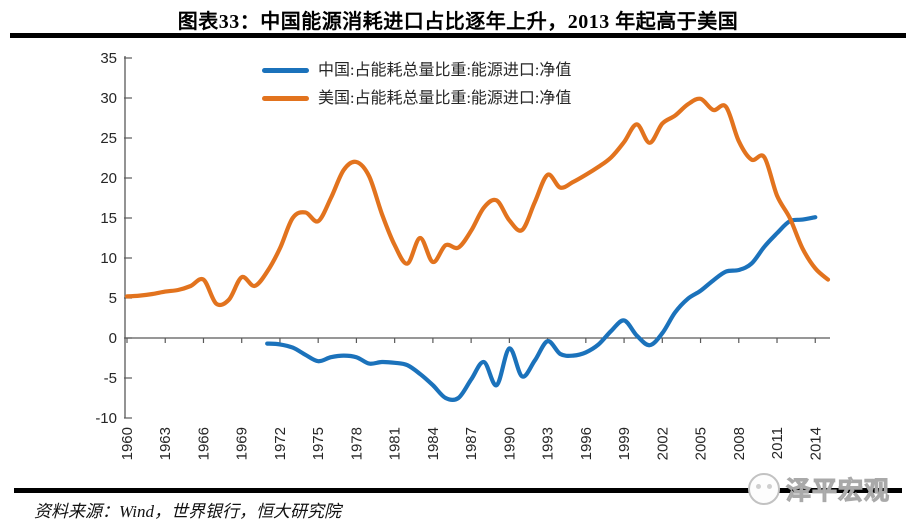 The height and width of the screenshot is (531, 916). I want to click on bottom-rule, so click(458, 490).